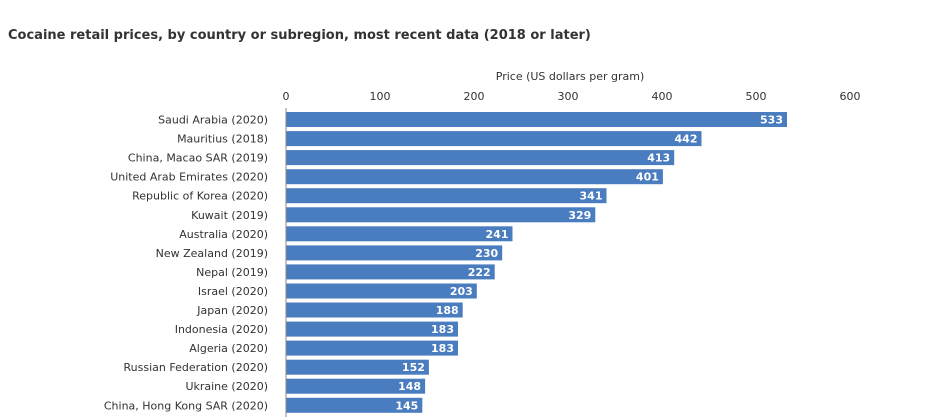  Describe the element at coordinates (686, 139) in the screenshot. I see `bar-value-label: 442` at that location.